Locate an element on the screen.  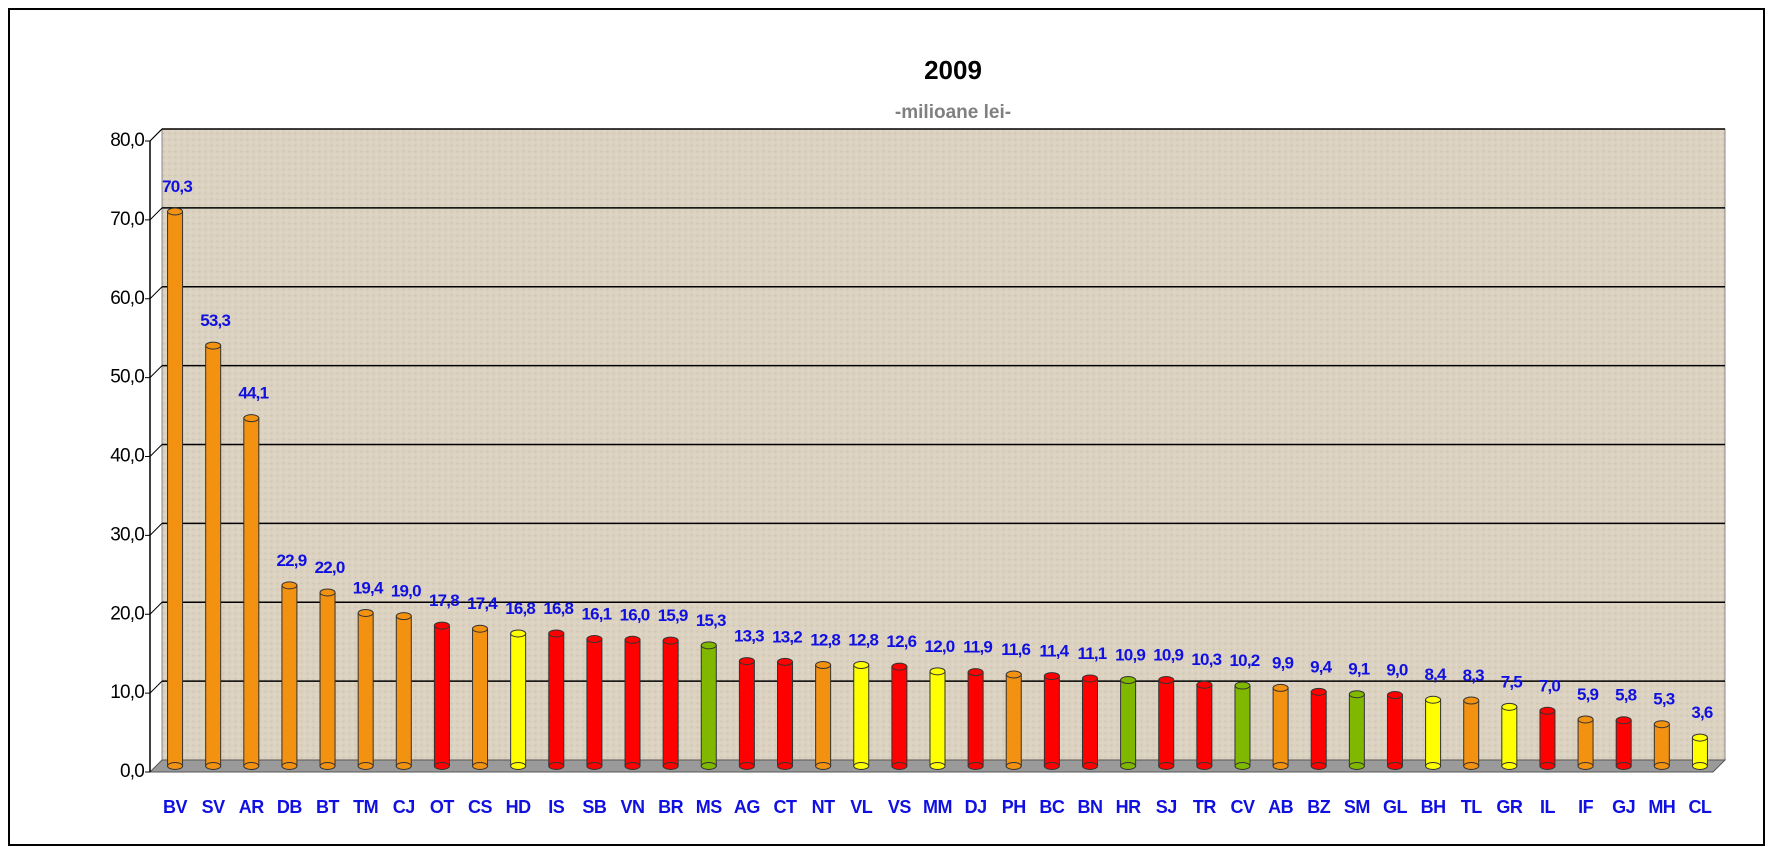
chart-subtitle: -milioane lei- is located at coordinates (953, 112).